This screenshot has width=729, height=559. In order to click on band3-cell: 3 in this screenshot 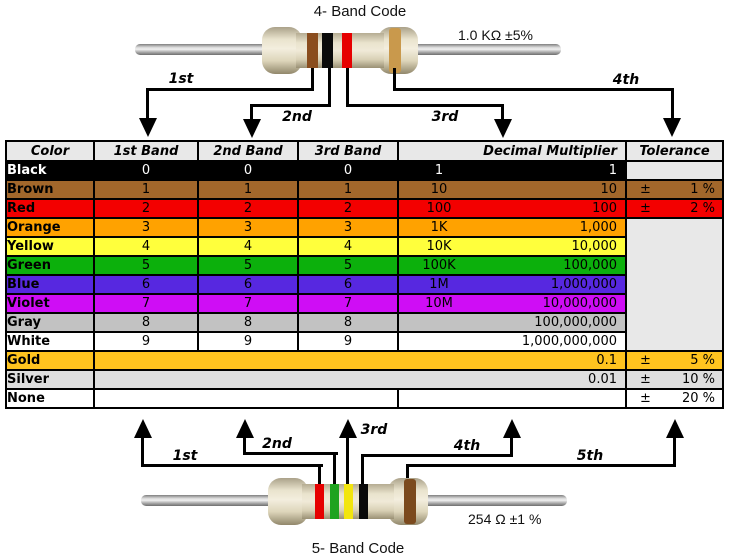, I will do `click(348, 227)`.